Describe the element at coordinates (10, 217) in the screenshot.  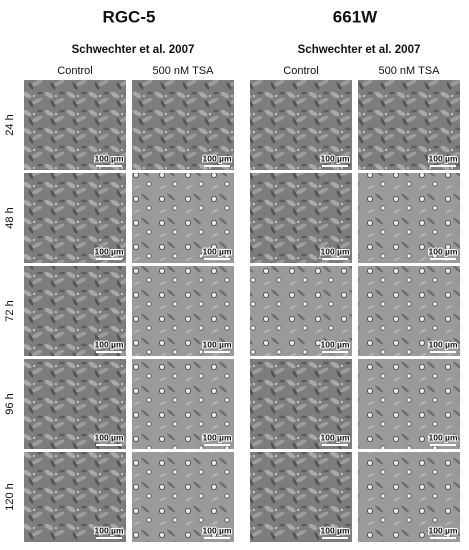
I see `row-label: 48 h` at that location.